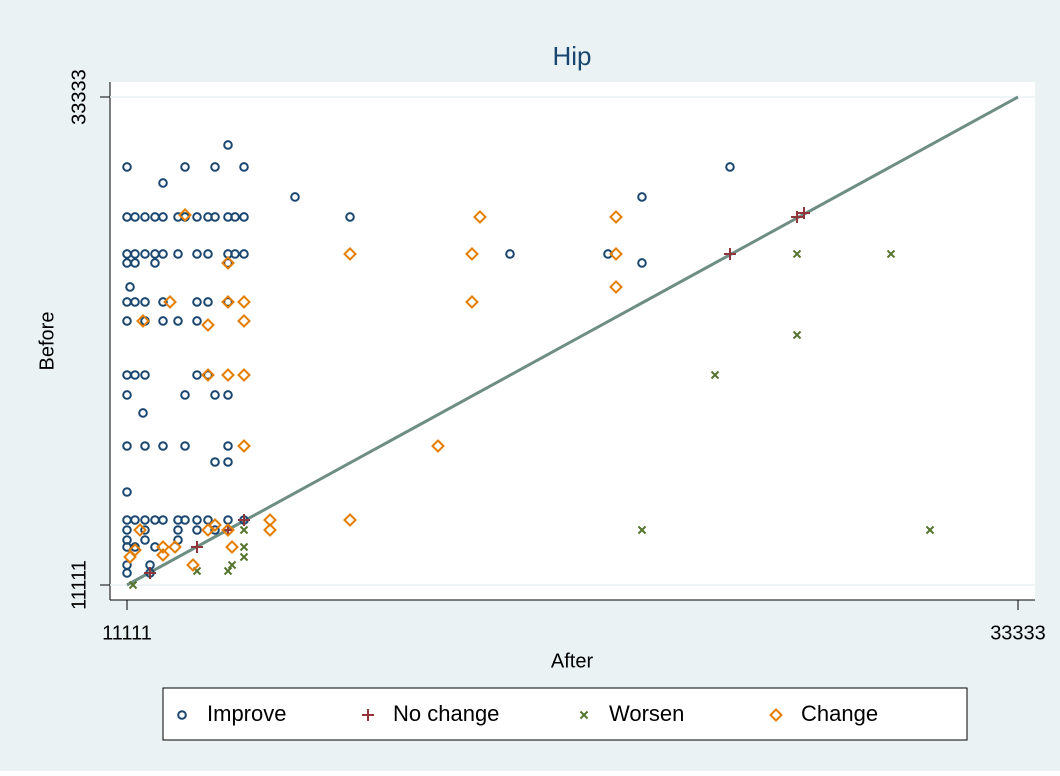 This screenshot has height=776, width=1060. I want to click on legend-label: Change, so click(839, 713).